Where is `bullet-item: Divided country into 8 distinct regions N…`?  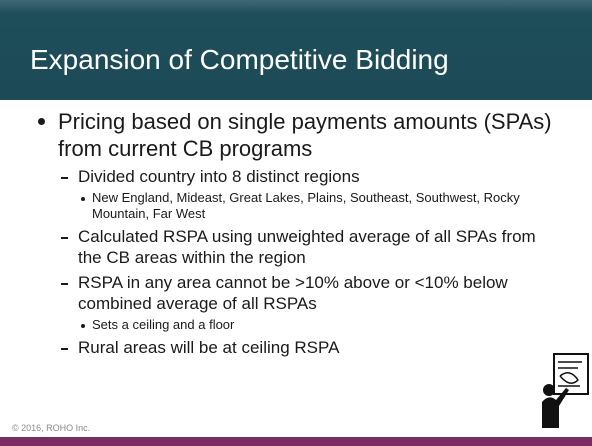 bullet-item: Divided country into 8 distinct regions N… is located at coordinates (304, 194).